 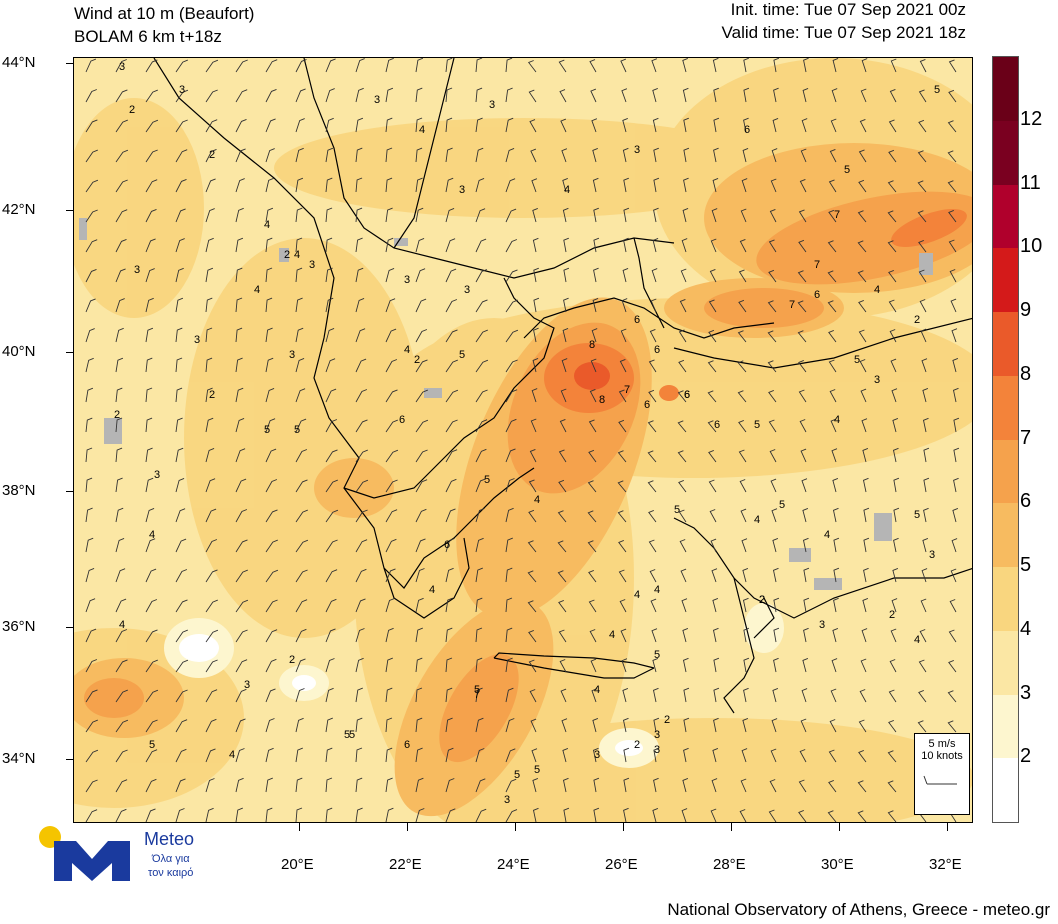 I want to click on beaufort-contour-label: 4, so click(x=757, y=520).